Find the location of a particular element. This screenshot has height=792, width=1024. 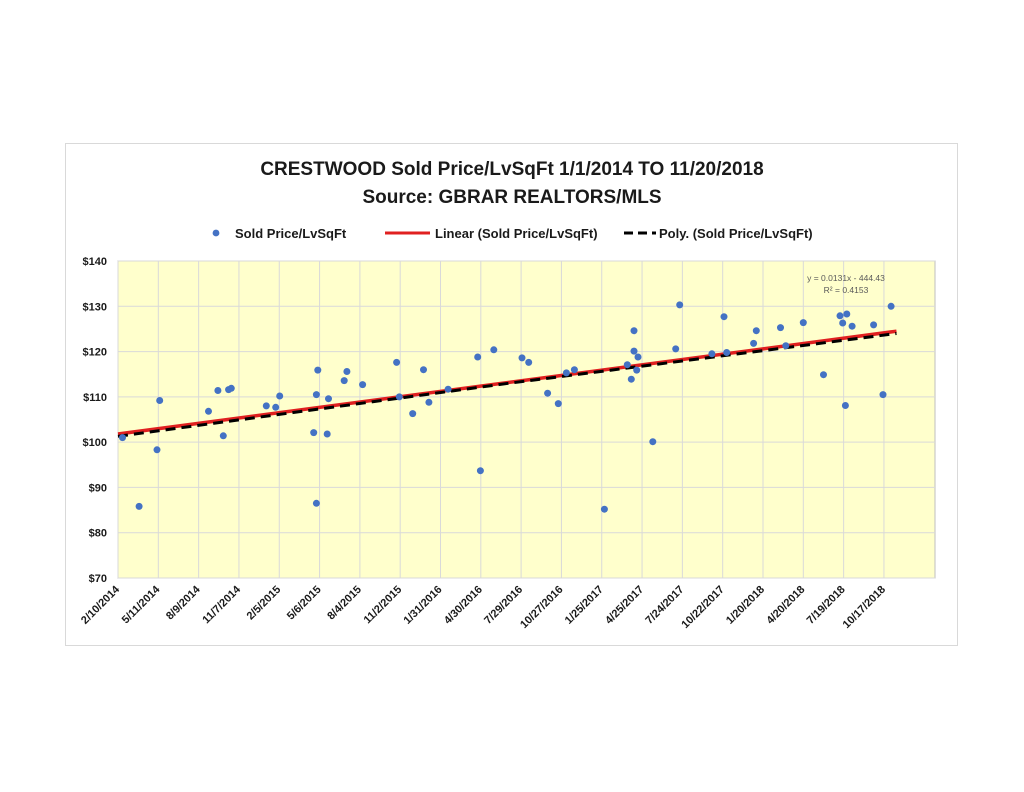

x-tick-label: 1/20/2018 is located at coordinates (745, 605).